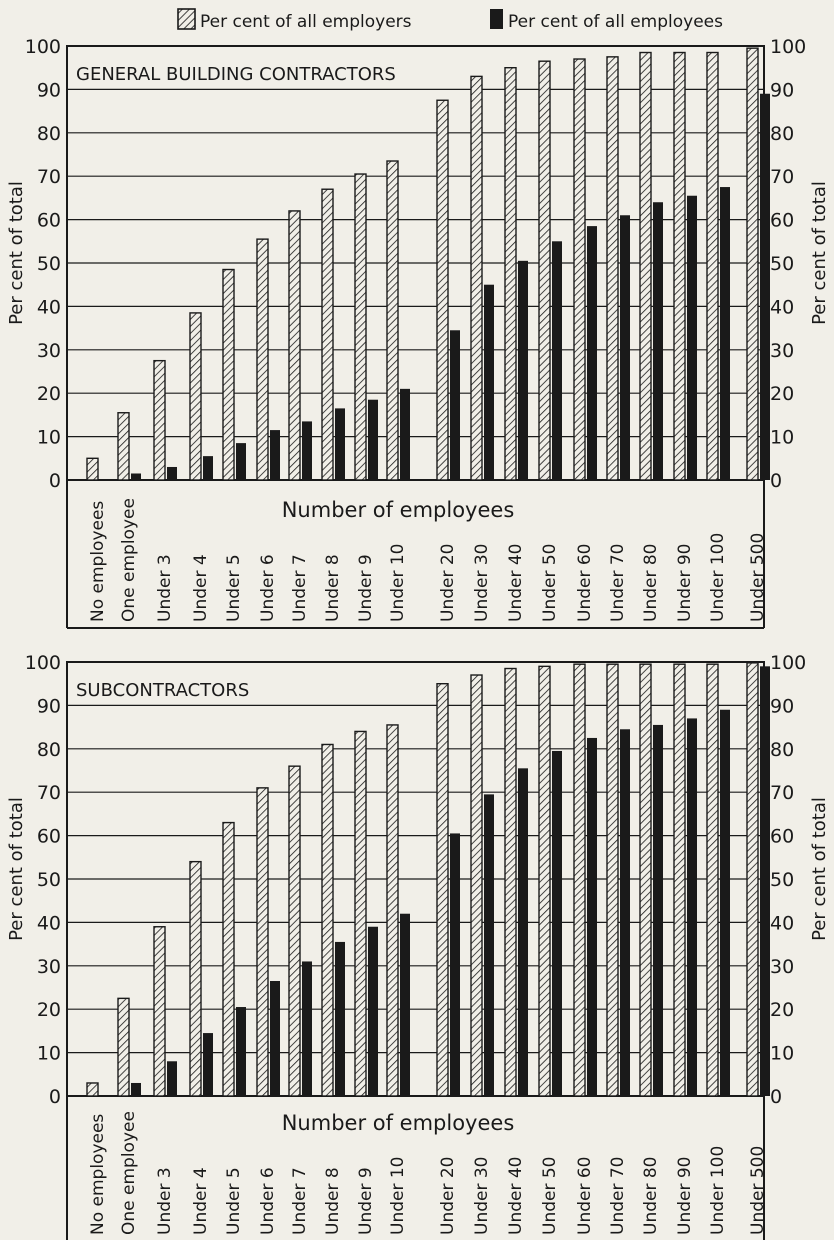 The image size is (834, 1240). What do you see at coordinates (651, 1196) in the screenshot?
I see `x-category-label: Under 80` at bounding box center [651, 1196].